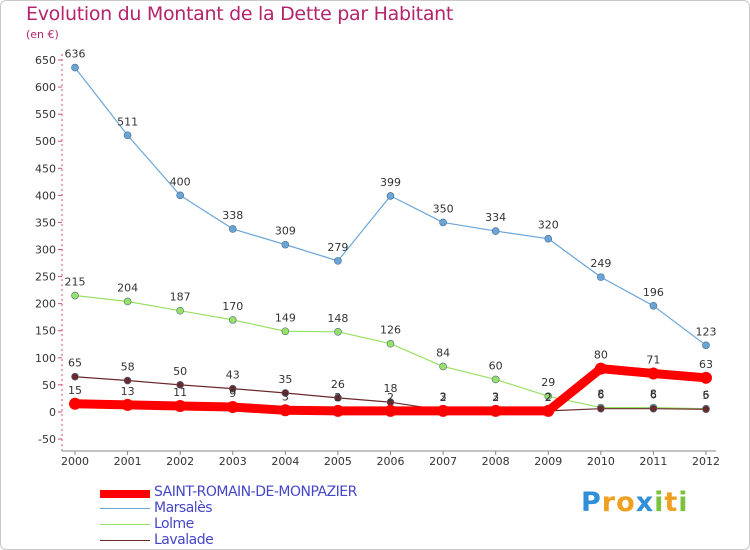  I want to click on y-tick-label: 300, so click(45, 250).